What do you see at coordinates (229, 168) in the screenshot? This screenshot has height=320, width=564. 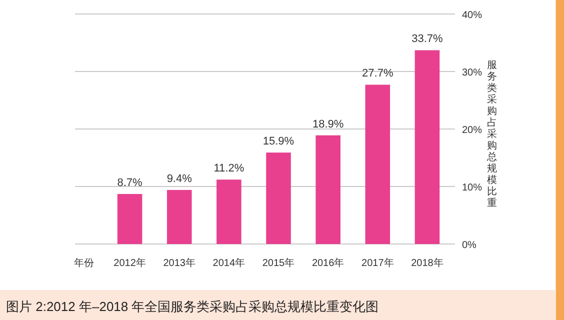 I see `data-label: 11.2%` at bounding box center [229, 168].